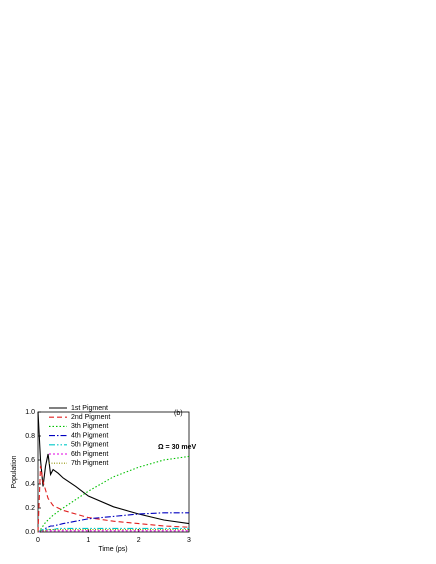  I want to click on y-tick-label: 0.8, so click(30, 436).